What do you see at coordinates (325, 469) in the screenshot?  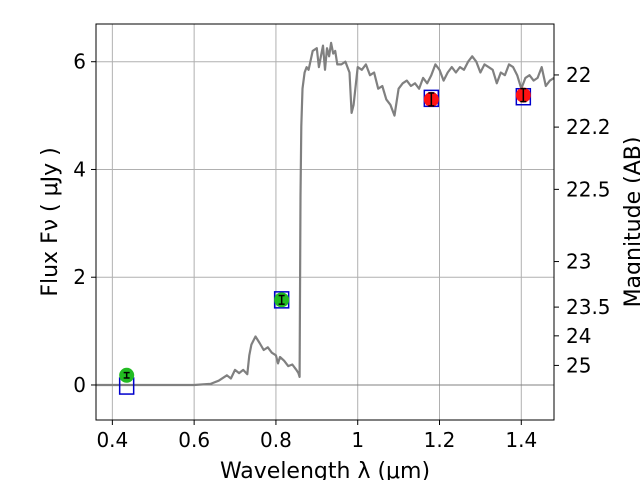 I see `x-axis-label: Wavelength λ (μm)` at bounding box center [325, 469].